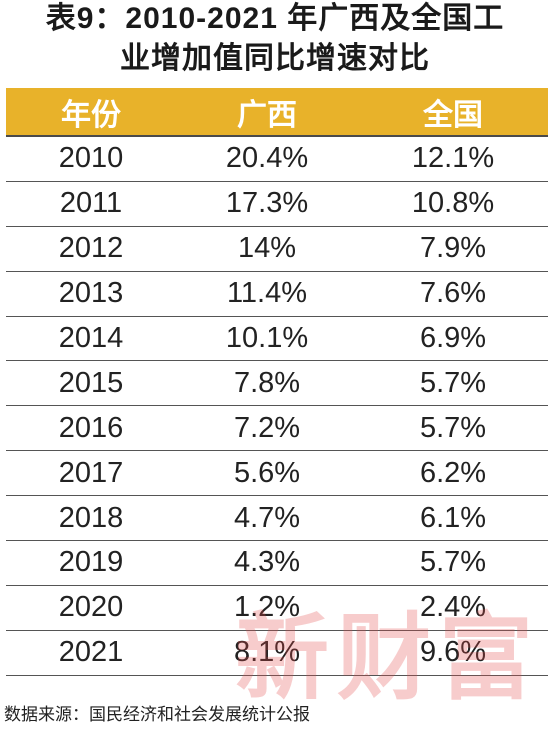 The image size is (550, 730). Describe the element at coordinates (91, 382) in the screenshot. I see `cell-year: 2015` at that location.